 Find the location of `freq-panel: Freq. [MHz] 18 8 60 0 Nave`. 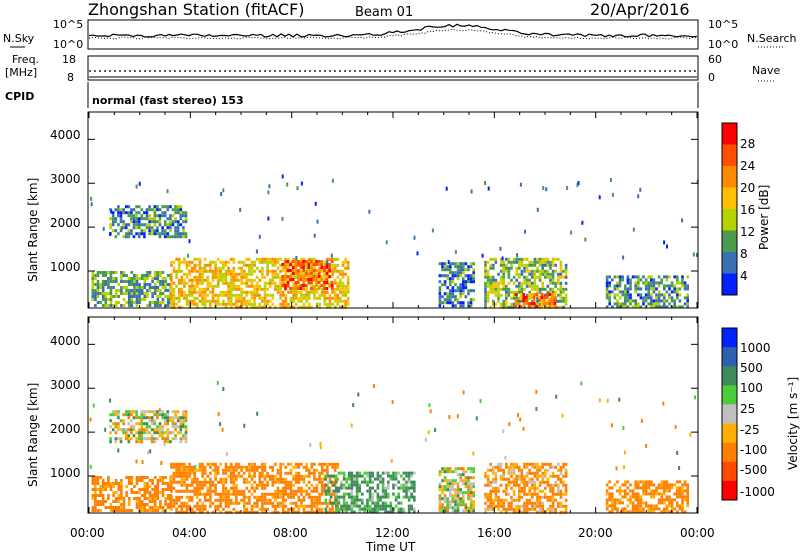

freq-panel: Freq. [MHz] 18 8 60 0 Nave is located at coordinates (392, 68).